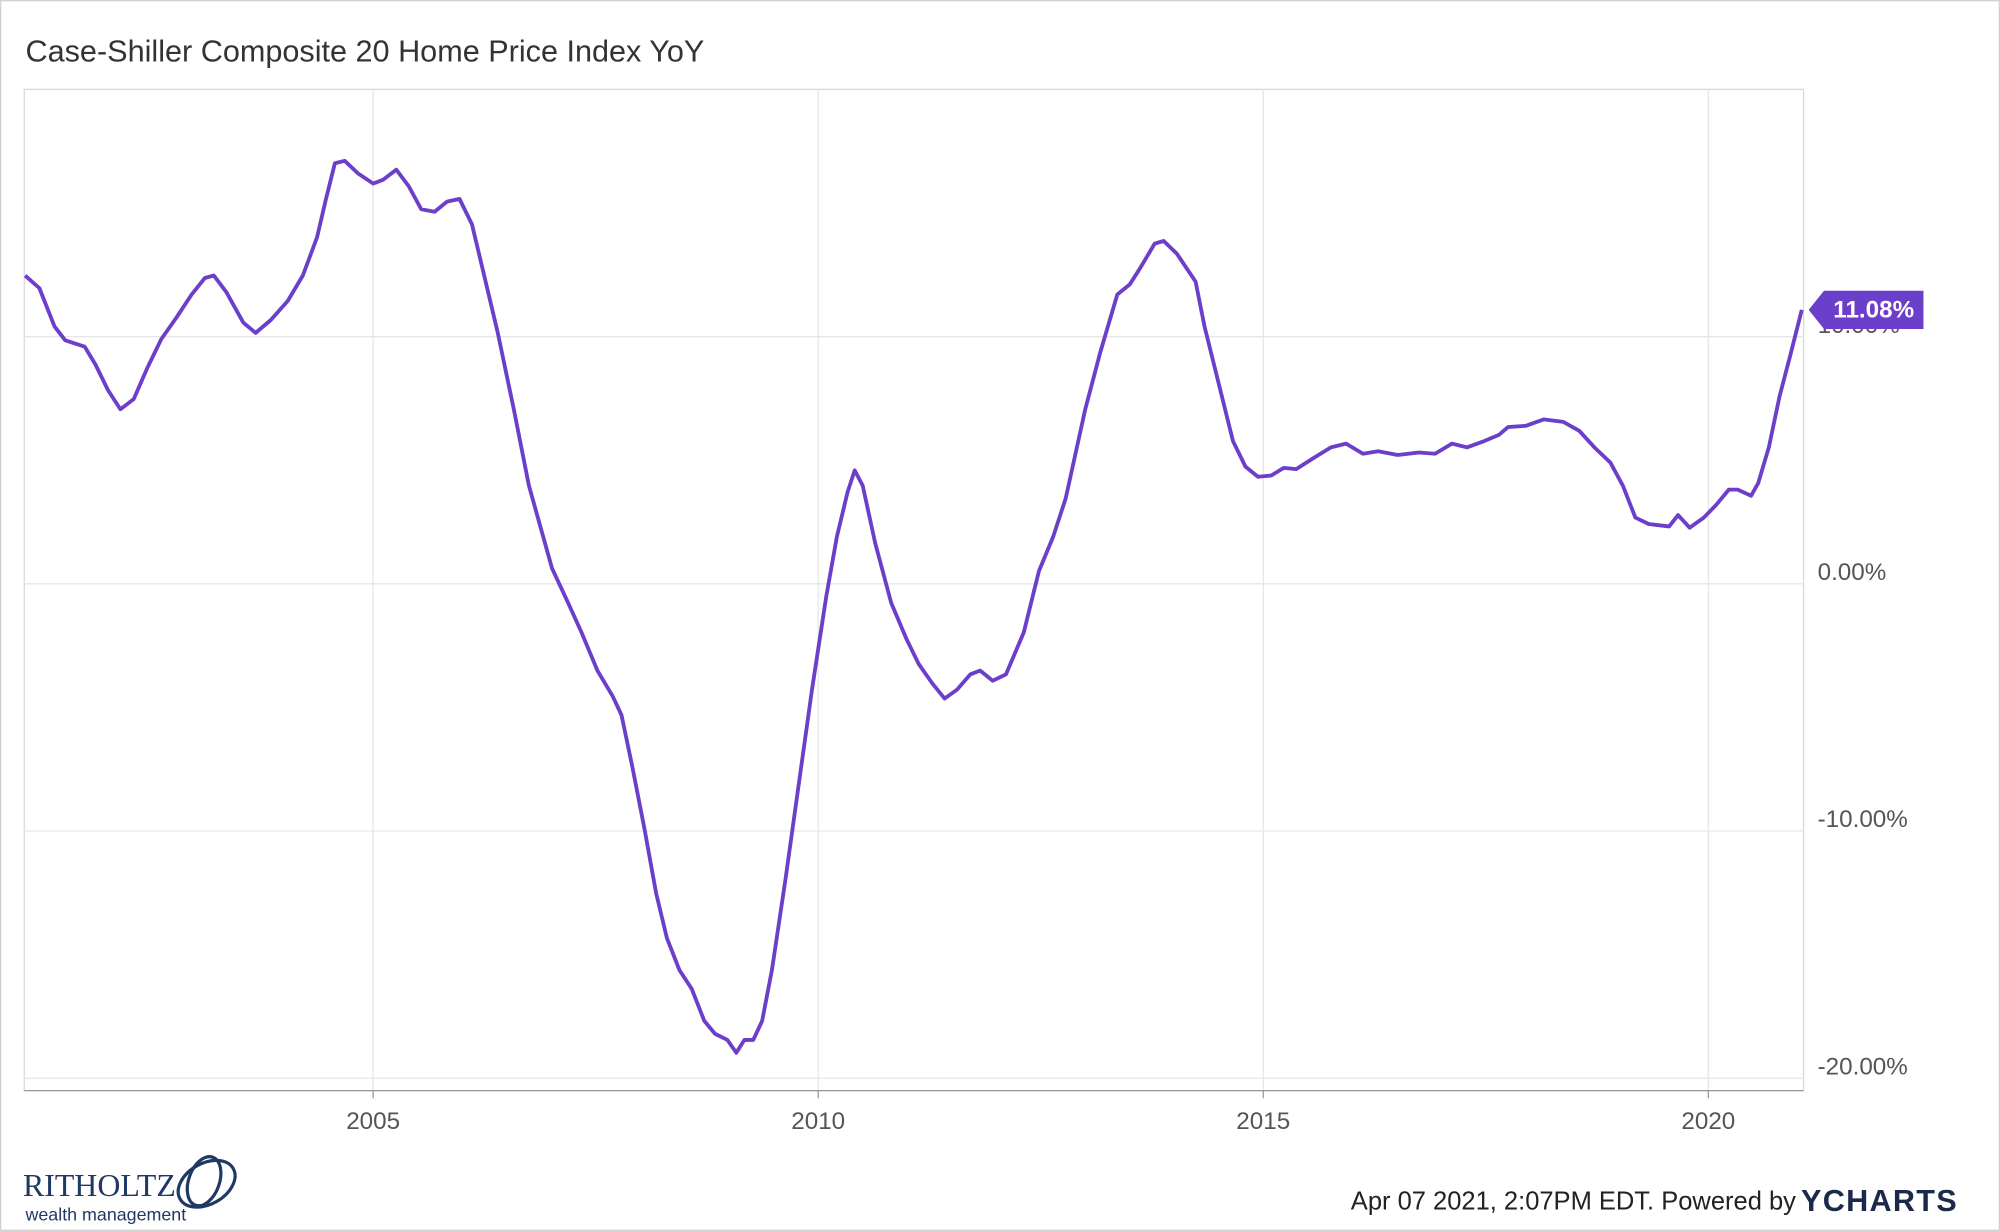 This screenshot has width=2000, height=1231. I want to click on ycharts-logo: YCHARTS, so click(1879, 1201).